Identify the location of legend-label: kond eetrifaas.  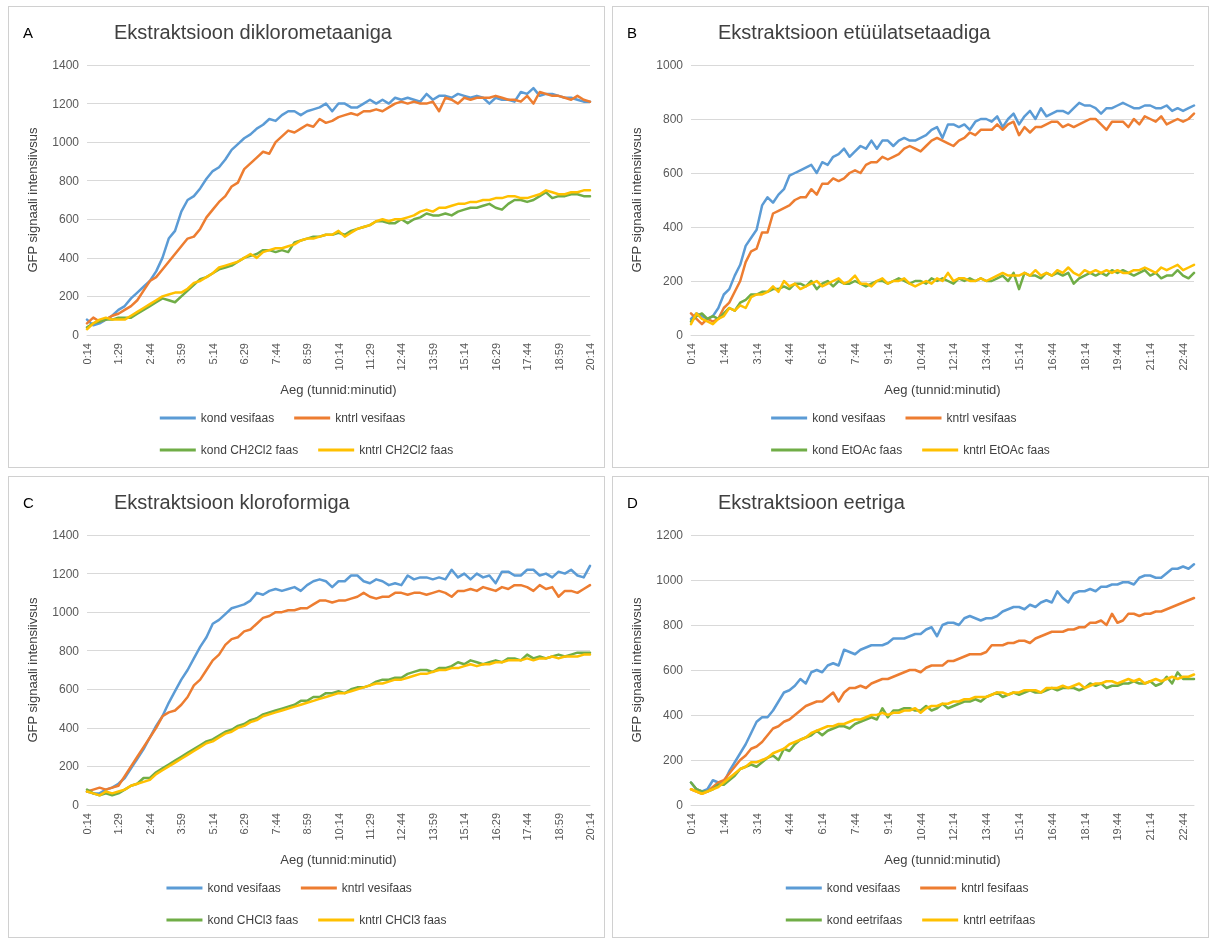
(864, 920).